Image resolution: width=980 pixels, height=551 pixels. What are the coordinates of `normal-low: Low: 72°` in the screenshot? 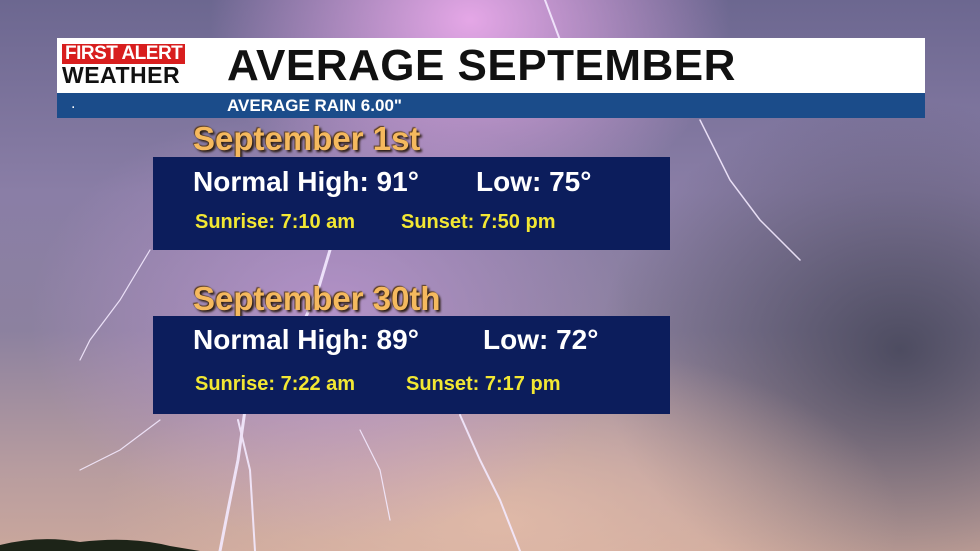 It's located at (541, 339).